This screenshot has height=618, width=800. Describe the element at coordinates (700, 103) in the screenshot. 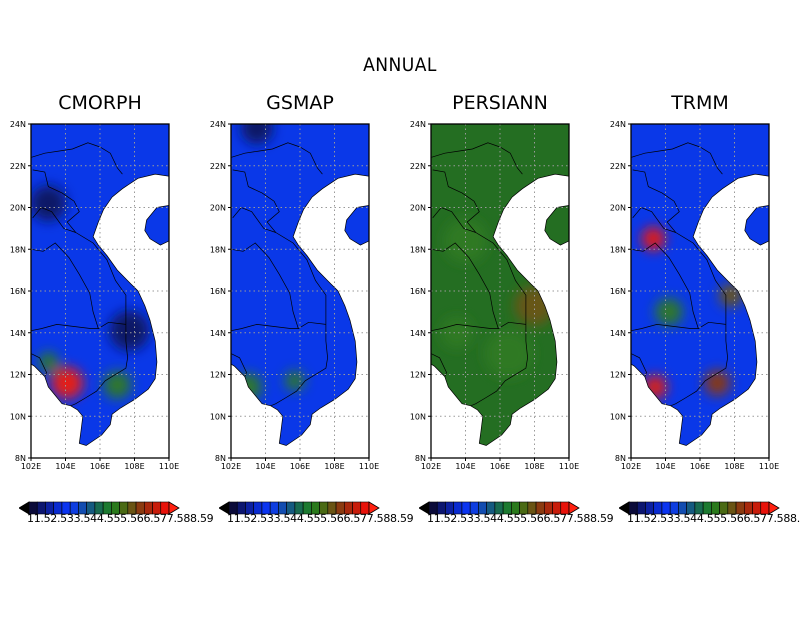

I see `panel-title: TRMM` at that location.